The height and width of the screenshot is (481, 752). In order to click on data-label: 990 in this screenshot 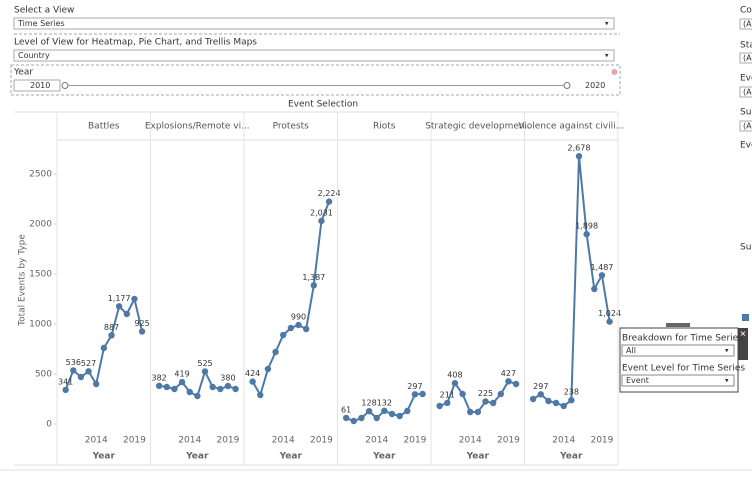, I will do `click(298, 317)`.